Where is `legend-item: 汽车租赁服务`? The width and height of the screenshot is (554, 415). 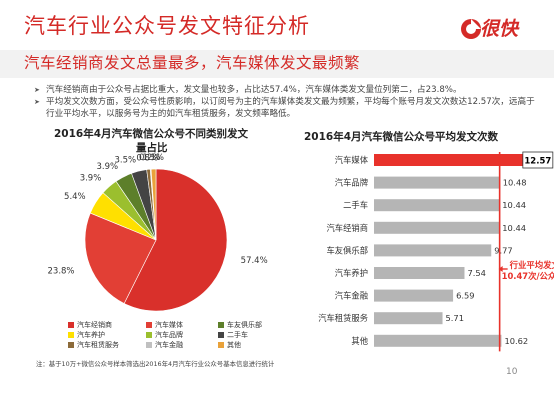 legend-item: 汽车租赁服务 is located at coordinates (93, 345).